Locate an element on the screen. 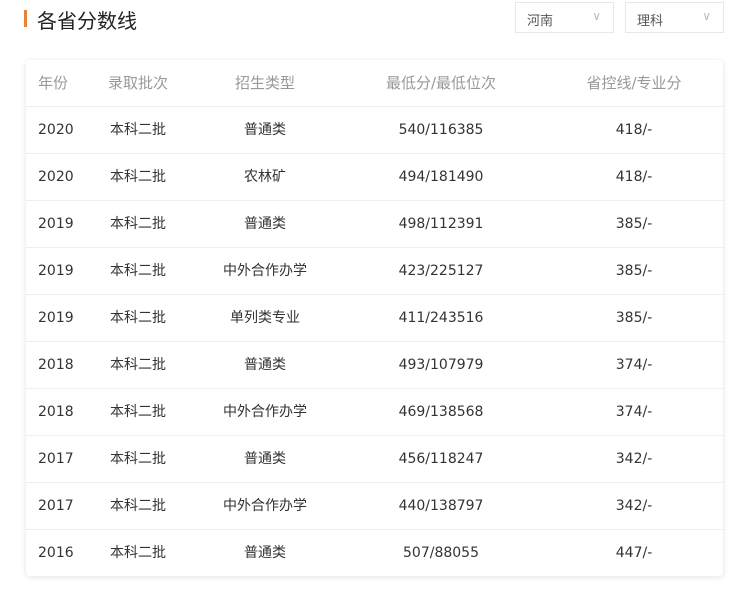  cell-year: 2016 is located at coordinates (56, 553).